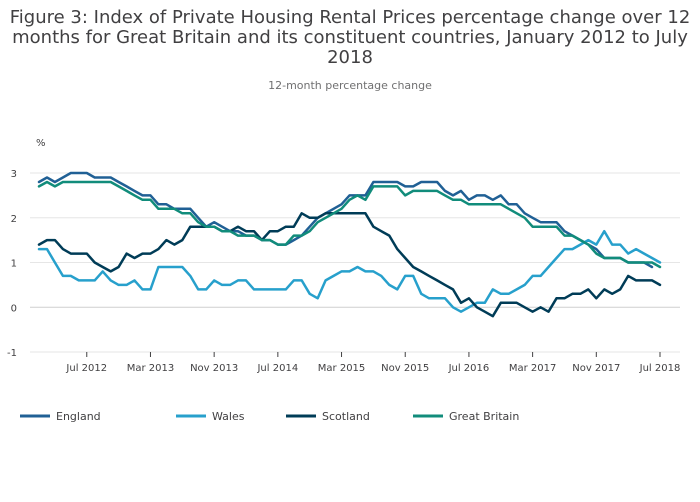  What do you see at coordinates (12, 353) in the screenshot?
I see `y-tick-label: -1` at bounding box center [12, 353].